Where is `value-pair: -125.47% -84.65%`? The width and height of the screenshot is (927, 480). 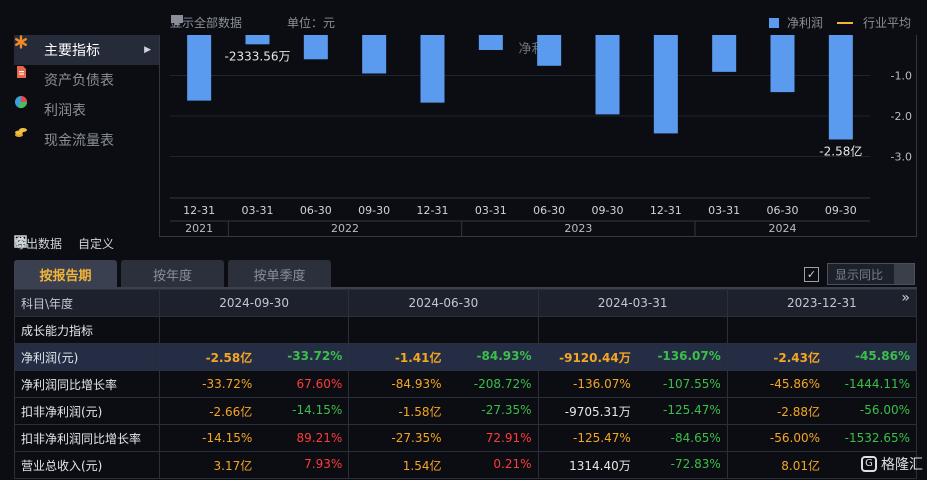
value-pair: -125.47% -84.65% is located at coordinates (633, 438).